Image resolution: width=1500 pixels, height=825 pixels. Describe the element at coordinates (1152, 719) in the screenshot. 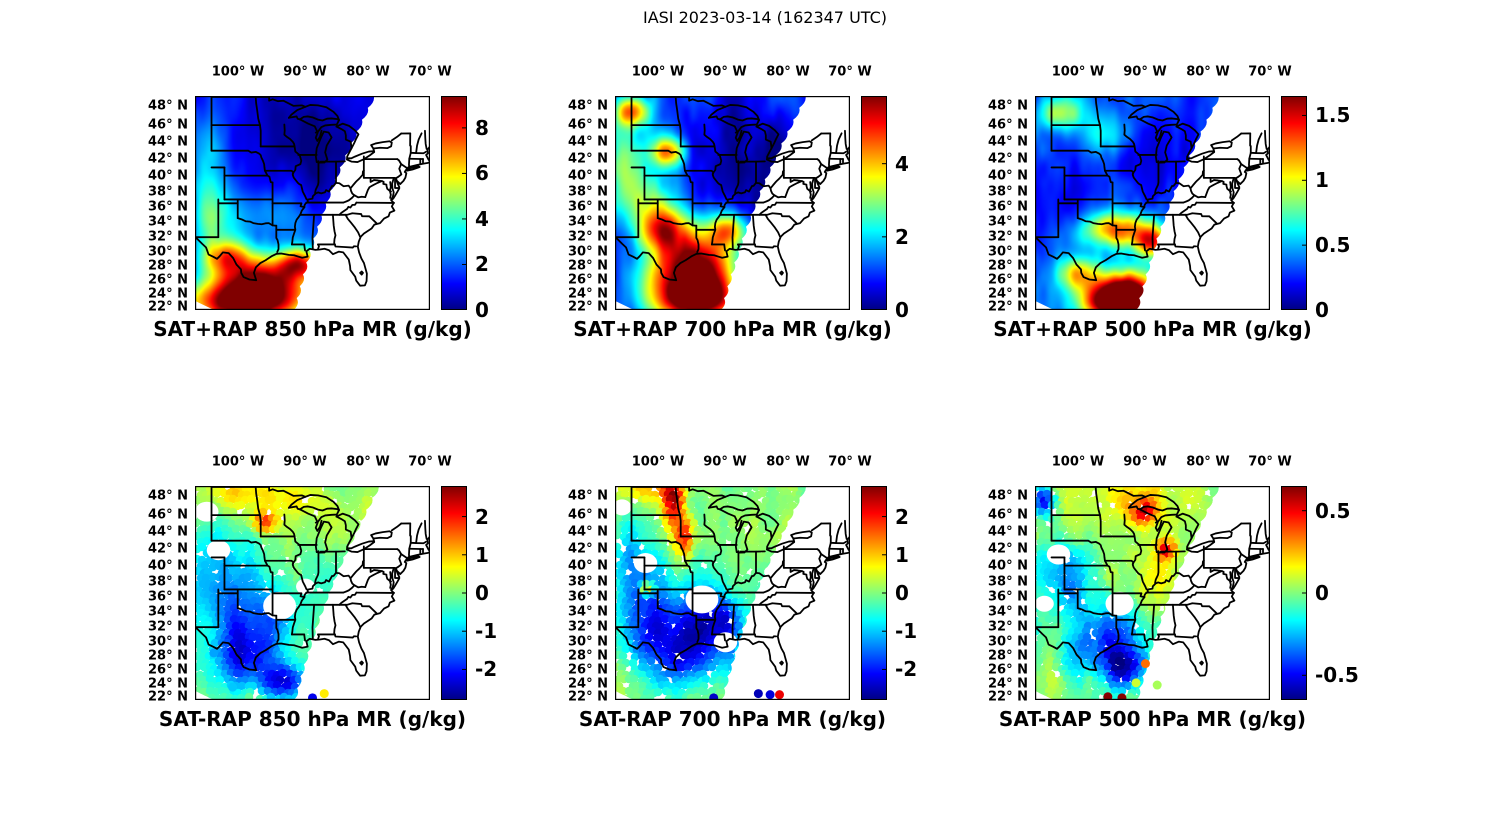

I see `panel-title: SAT-RAP 500 hPa MR (g/kg)` at that location.